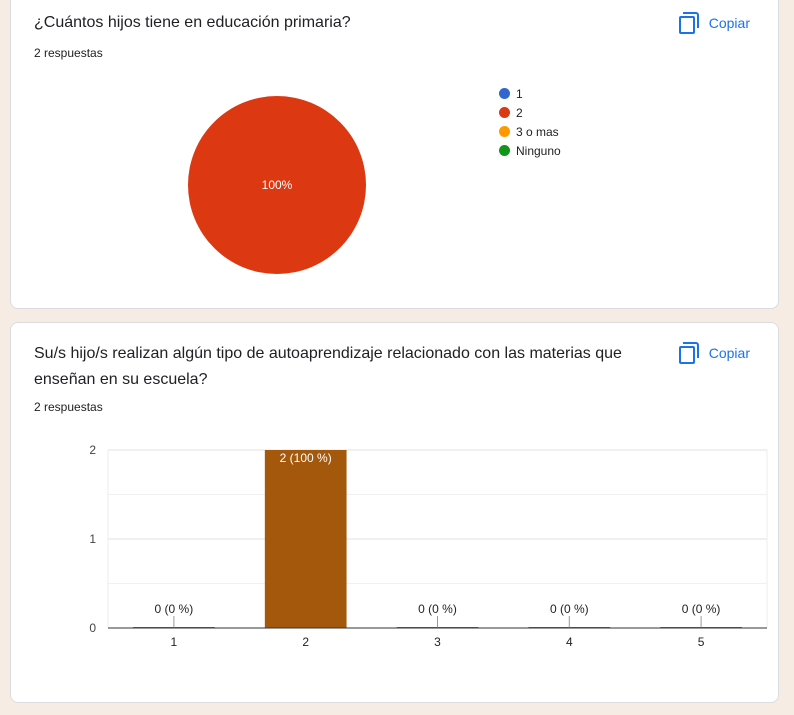 The image size is (794, 715). Describe the element at coordinates (92, 450) in the screenshot. I see `y-tick-label: 2` at that location.